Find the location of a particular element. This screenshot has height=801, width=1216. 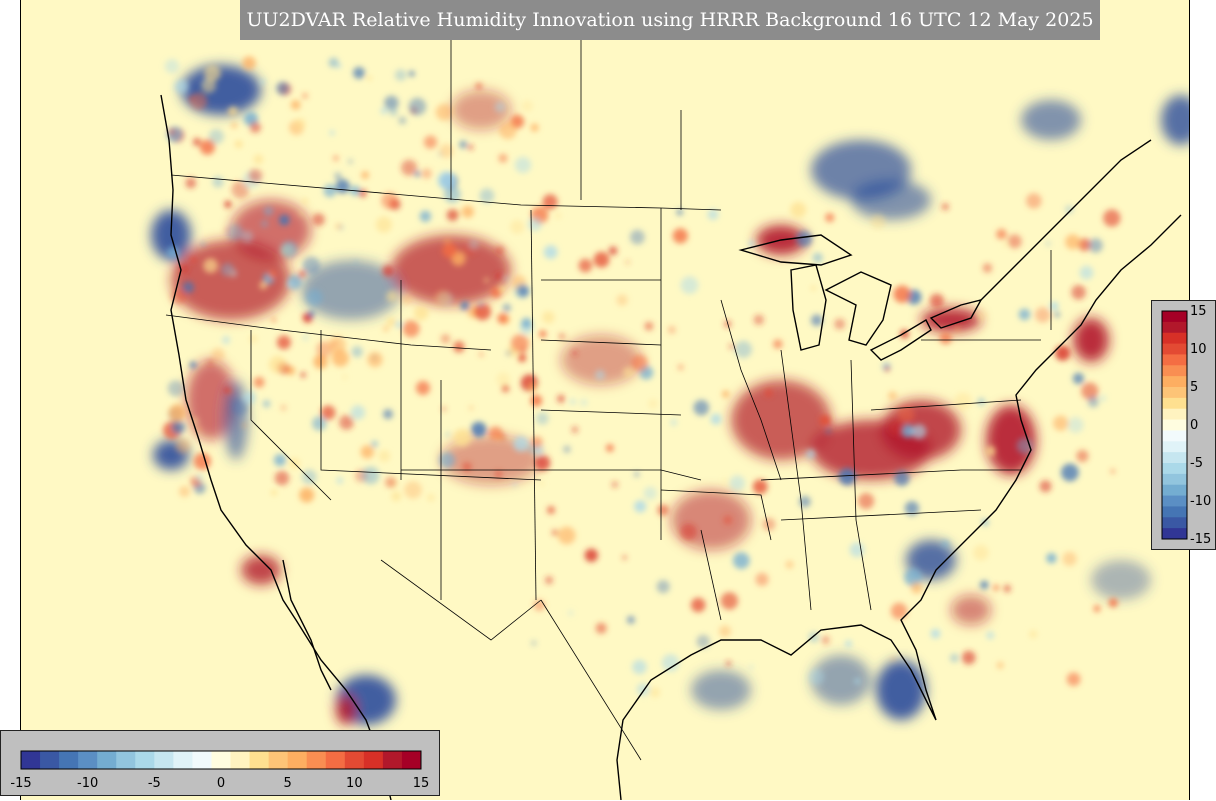

colorbar-vertical: 15 10 5 0 -5 -10 -15 is located at coordinates (1183, 425).